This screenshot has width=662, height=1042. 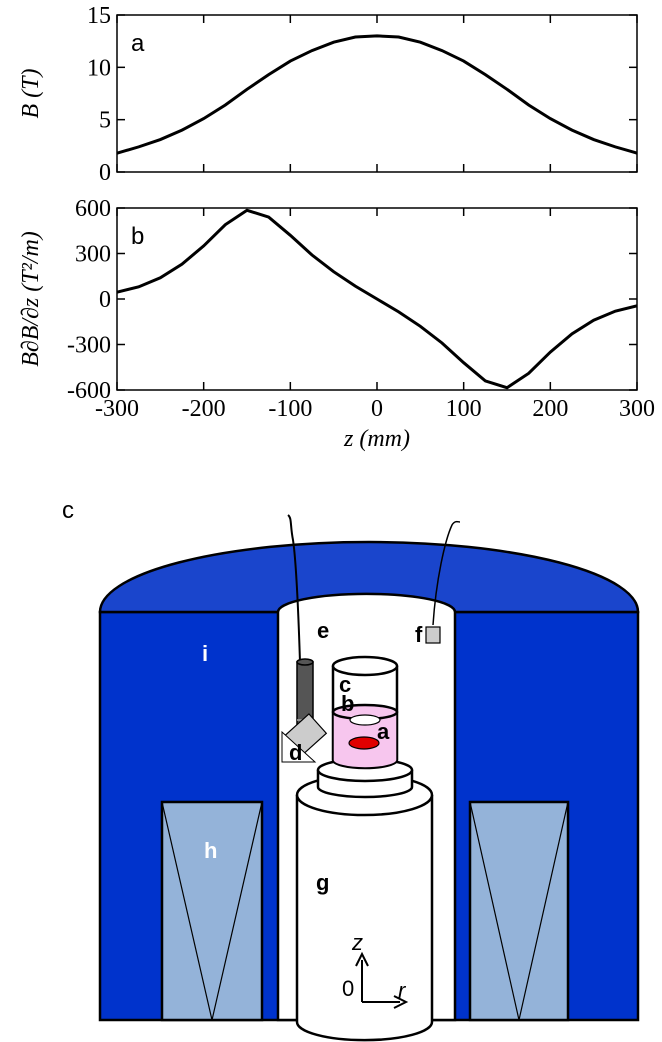 What do you see at coordinates (31, 94) in the screenshot?
I see `y-axis-label: B (T)` at bounding box center [31, 94].